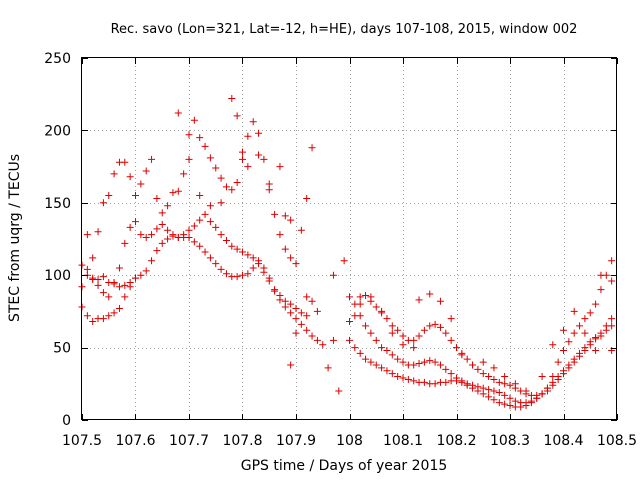 The width and height of the screenshot is (640, 480). Describe the element at coordinates (403, 441) in the screenshot. I see `x-tick-label: 108.1` at that location.